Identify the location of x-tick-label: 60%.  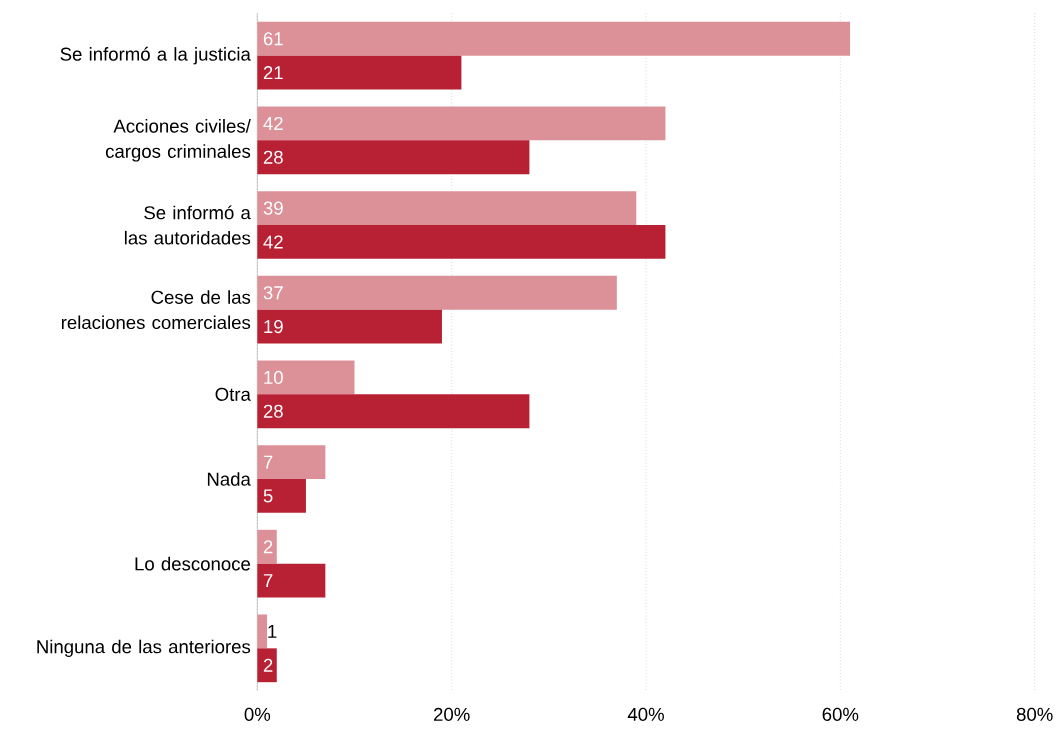
(840, 714).